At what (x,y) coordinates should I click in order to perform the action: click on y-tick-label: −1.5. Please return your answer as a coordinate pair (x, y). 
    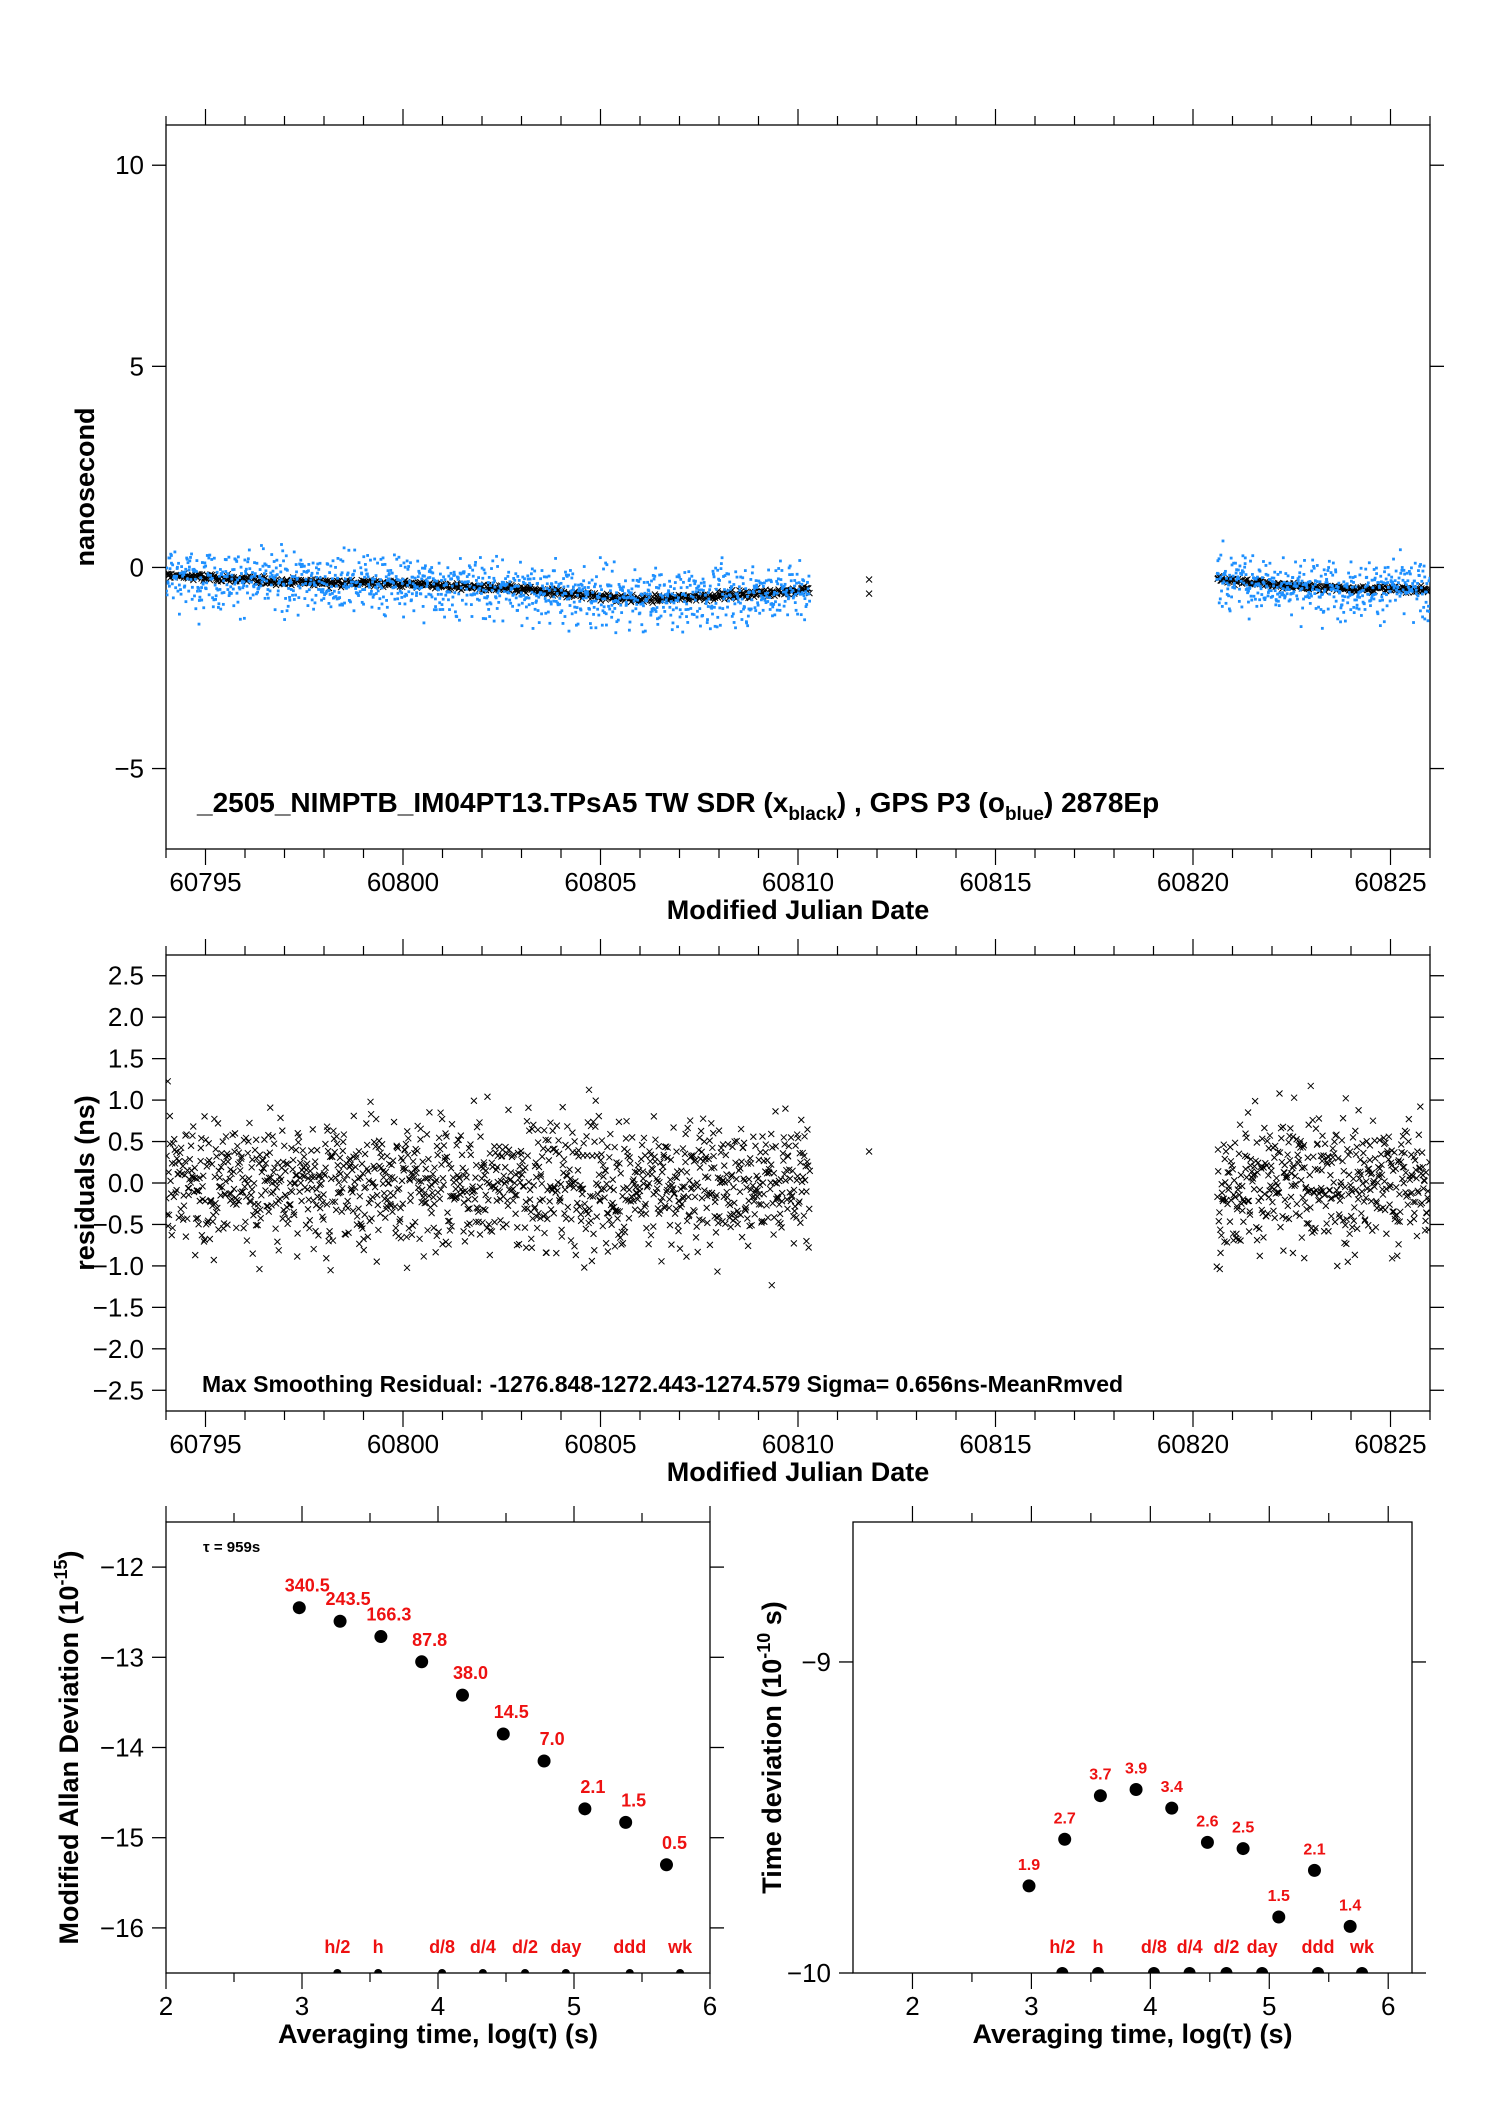
    Looking at the image, I should click on (118, 1307).